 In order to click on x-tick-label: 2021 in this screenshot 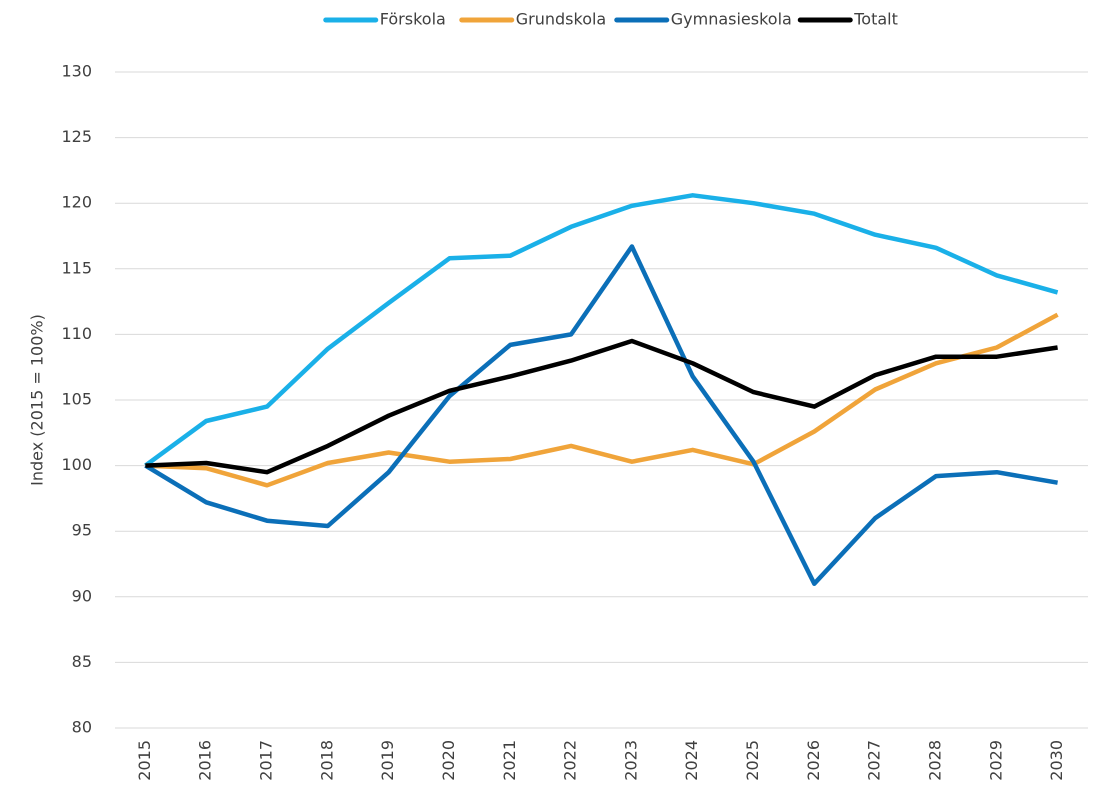, I will do `click(509, 760)`.